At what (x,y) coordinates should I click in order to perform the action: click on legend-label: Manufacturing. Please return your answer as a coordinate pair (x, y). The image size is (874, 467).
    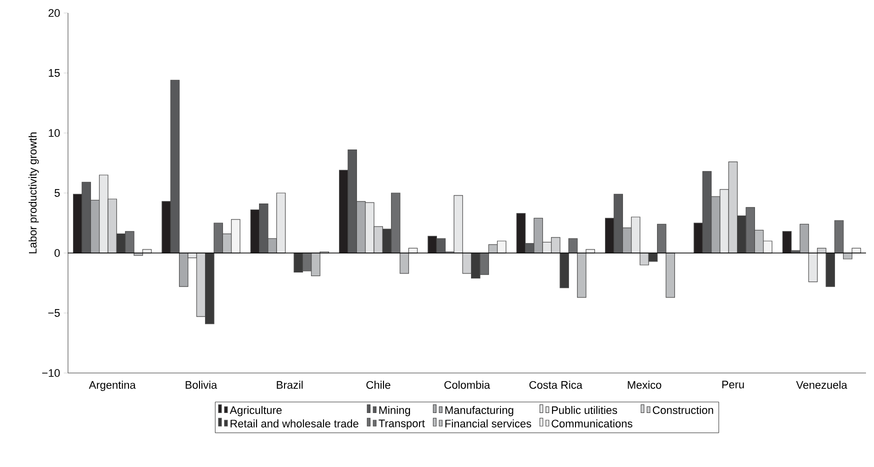
    Looking at the image, I should click on (479, 411).